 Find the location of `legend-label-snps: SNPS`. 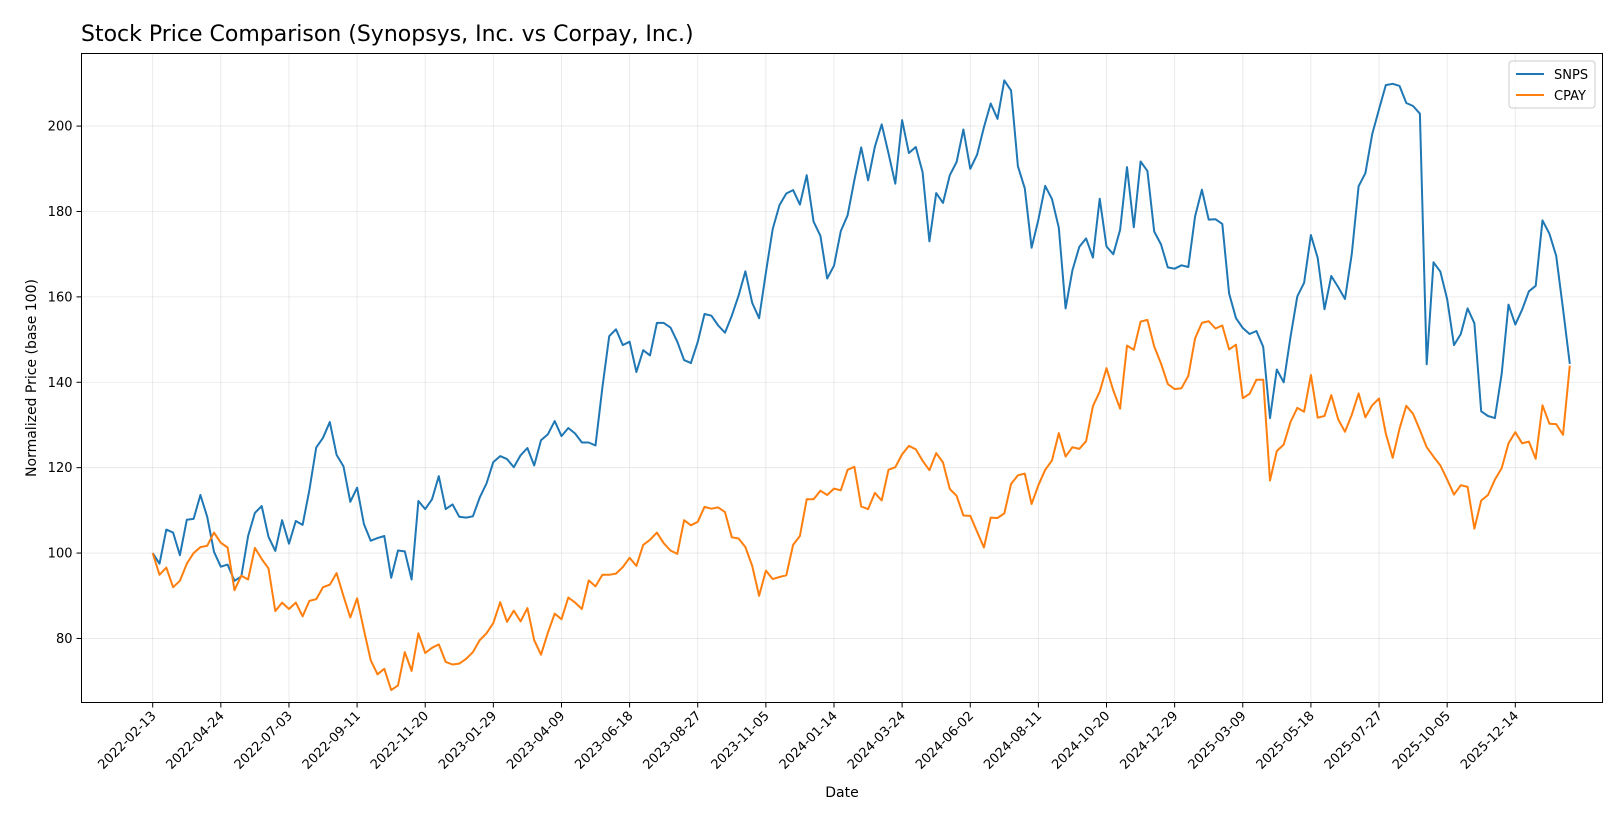

legend-label-snps: SNPS is located at coordinates (1571, 75).